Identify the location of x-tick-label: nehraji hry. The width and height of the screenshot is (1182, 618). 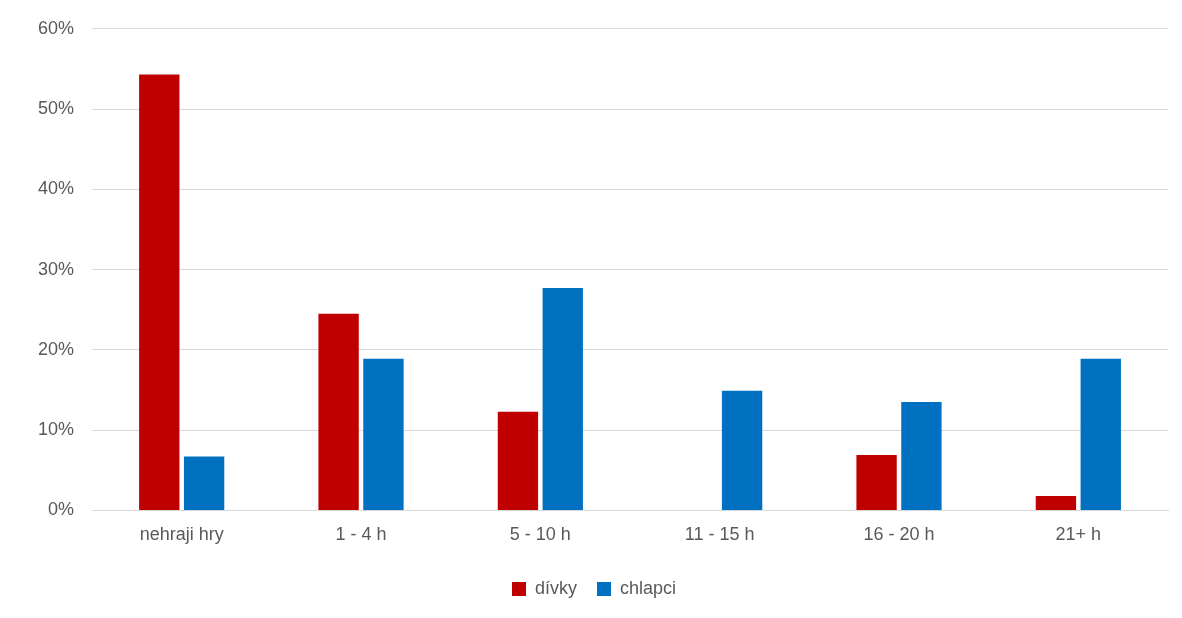
(181, 534).